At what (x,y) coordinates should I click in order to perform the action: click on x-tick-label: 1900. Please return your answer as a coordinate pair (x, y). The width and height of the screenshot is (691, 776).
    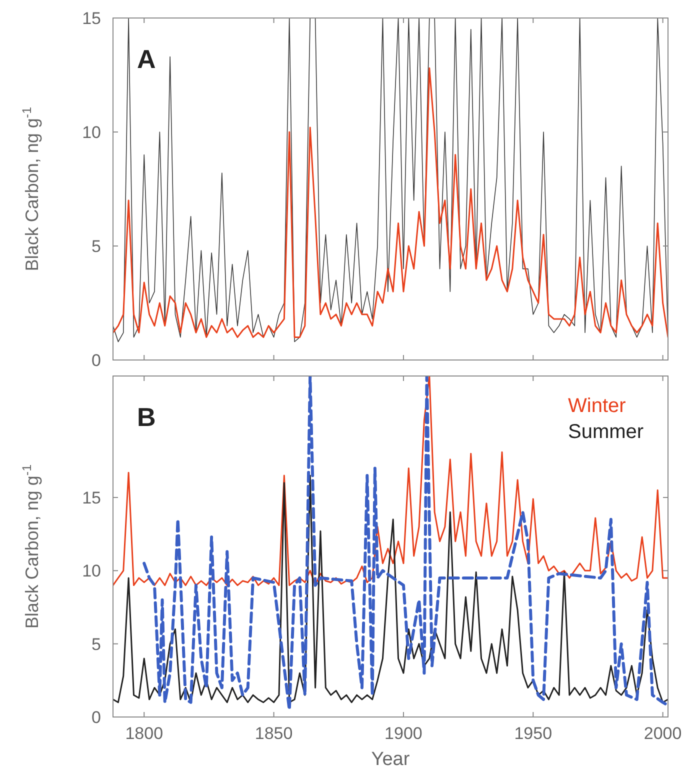
    Looking at the image, I should click on (403, 733).